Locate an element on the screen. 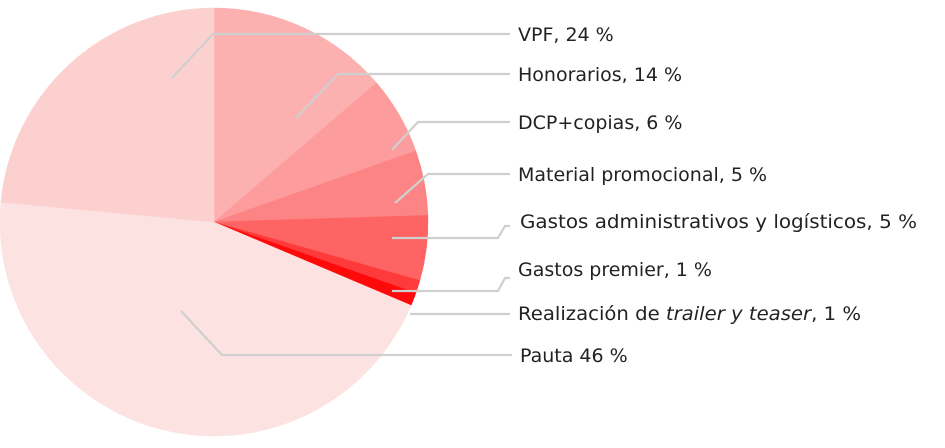 The image size is (945, 448). label-dcp-copias: DCP+copias, 6 % is located at coordinates (600, 123).